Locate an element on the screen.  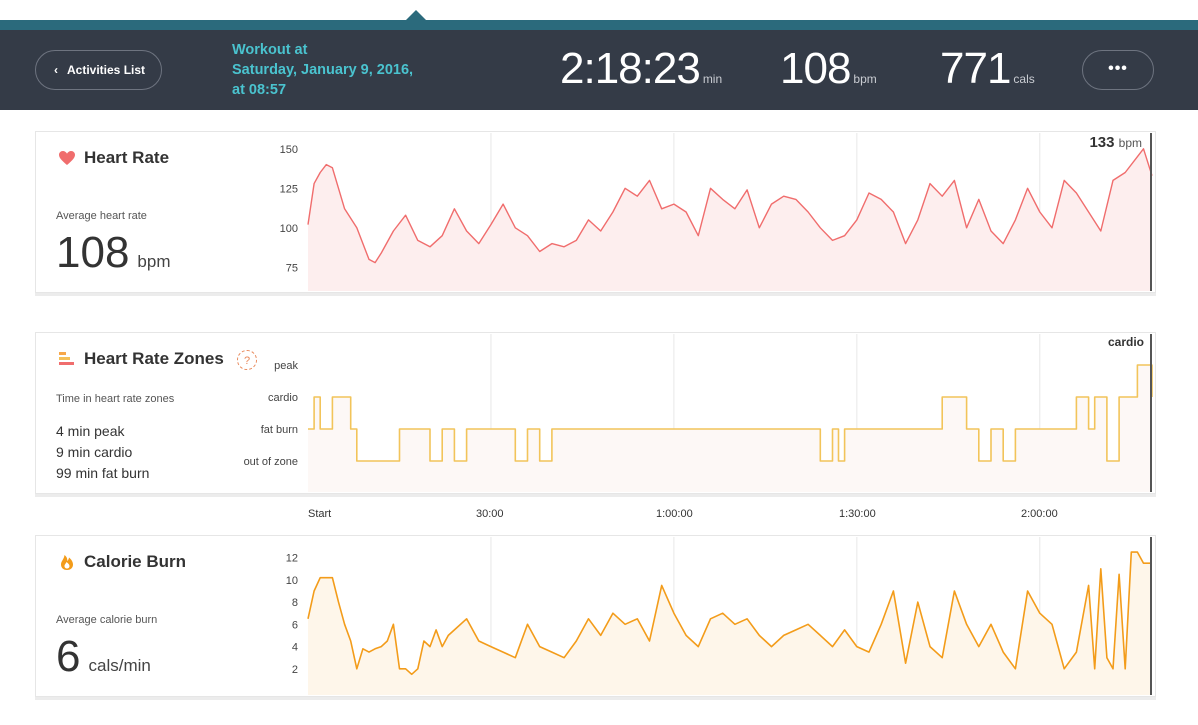
average-heart-rate-number: 108 is located at coordinates (93, 252).